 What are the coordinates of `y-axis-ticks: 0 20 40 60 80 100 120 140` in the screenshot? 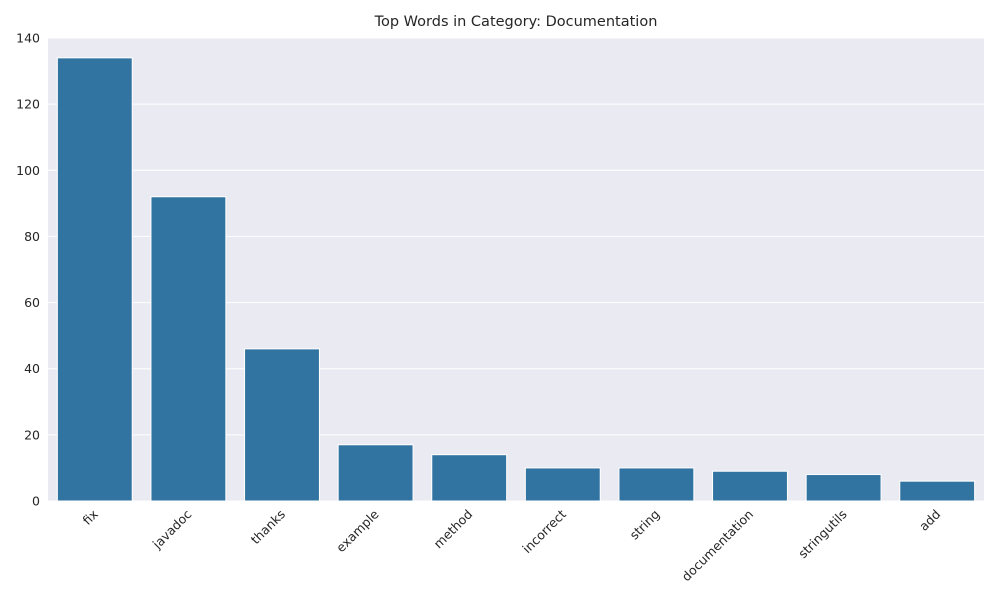 It's located at (28, 270).